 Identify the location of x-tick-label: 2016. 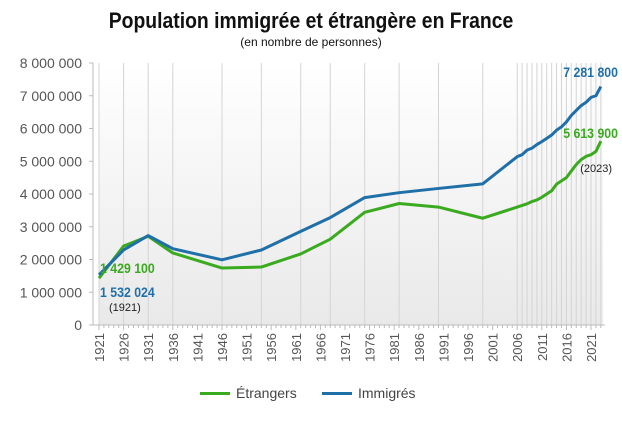
(566, 347).